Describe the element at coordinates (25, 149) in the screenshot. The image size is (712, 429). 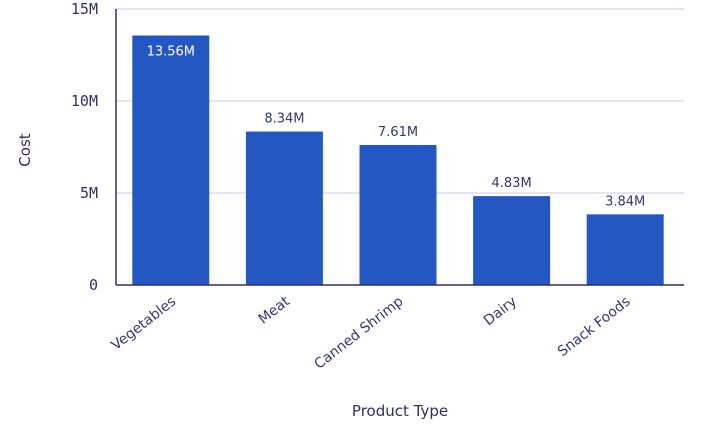
I see `y-axis-label: Cost` at that location.